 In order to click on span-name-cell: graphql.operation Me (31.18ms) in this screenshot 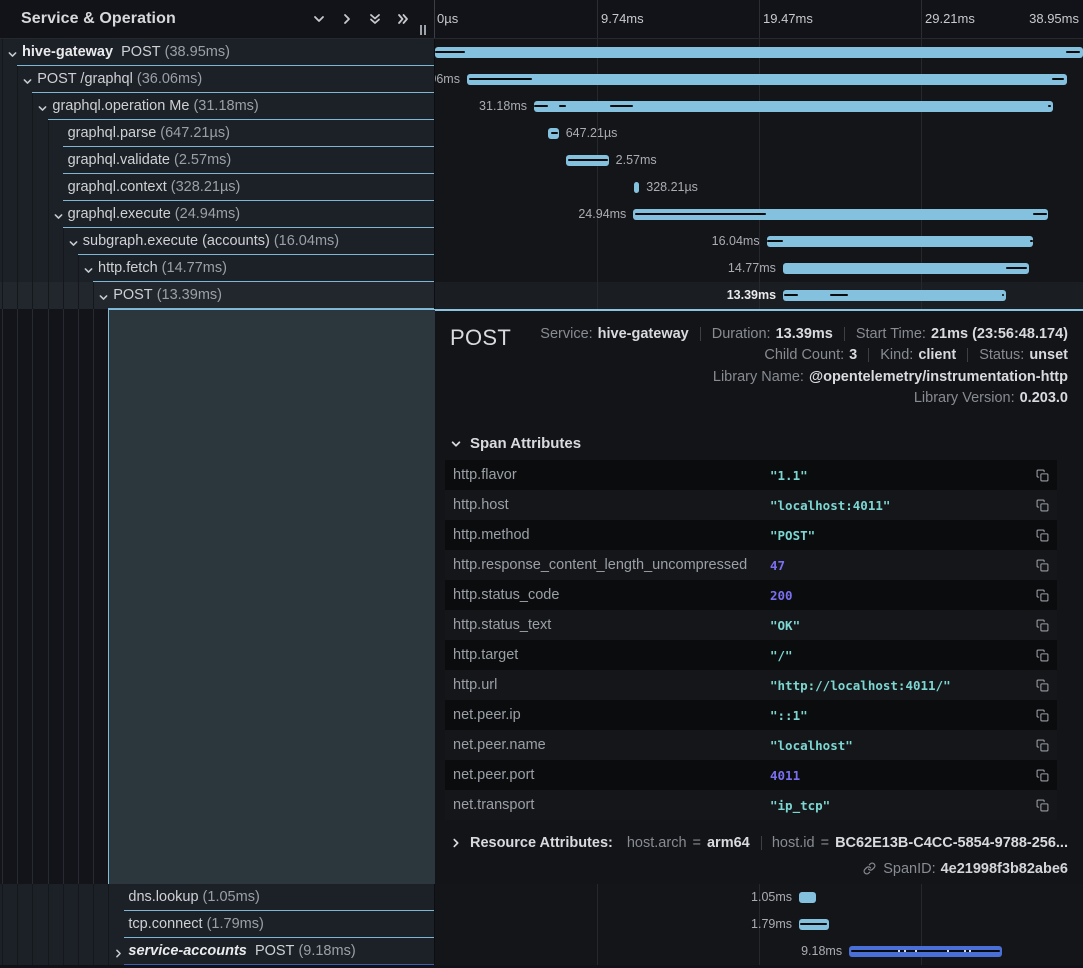, I will do `click(217, 106)`.